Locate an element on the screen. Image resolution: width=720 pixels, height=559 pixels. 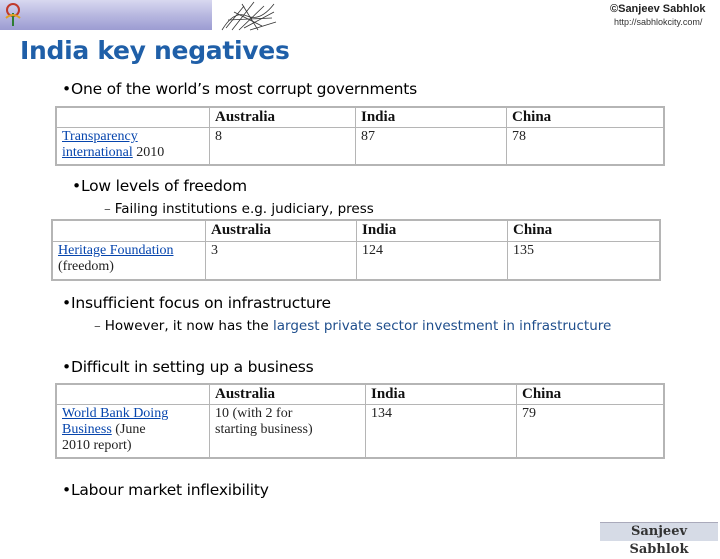
source-note: (freedom) is located at coordinates (86, 266).